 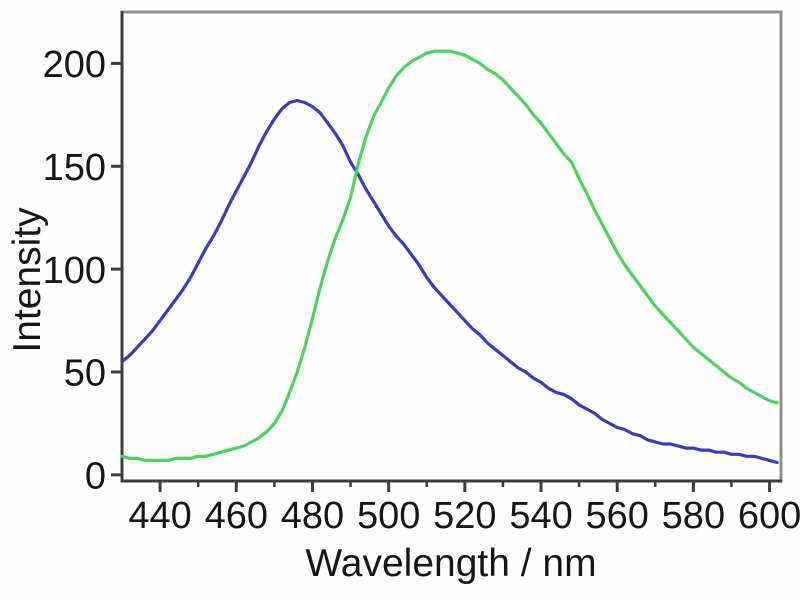 What do you see at coordinates (74, 271) in the screenshot?
I see `y-tick-label: 100` at bounding box center [74, 271].